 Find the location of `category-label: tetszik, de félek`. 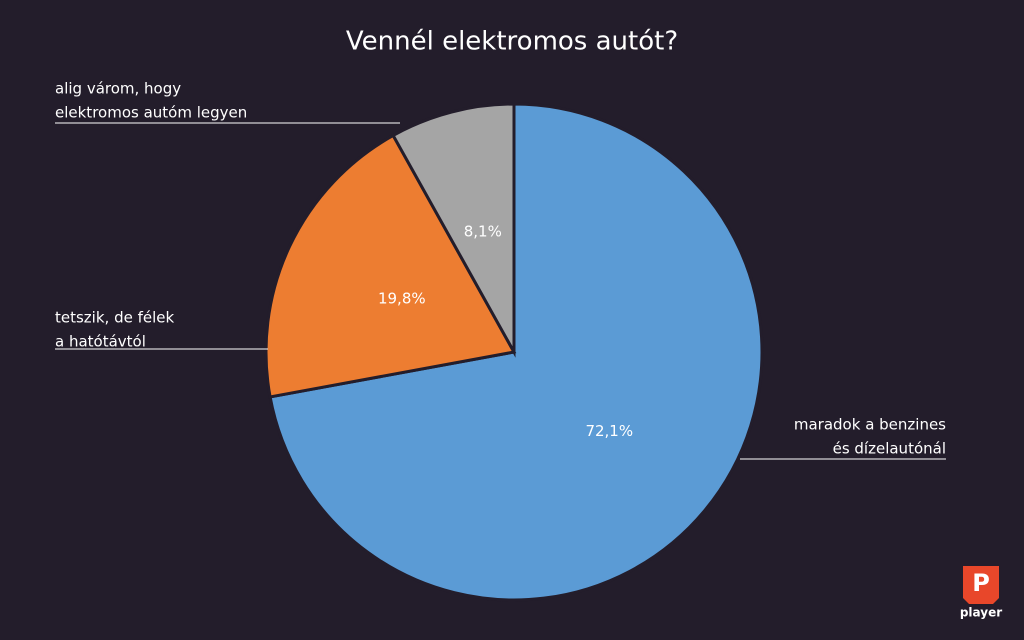

category-label: tetszik, de félek is located at coordinates (114, 318).